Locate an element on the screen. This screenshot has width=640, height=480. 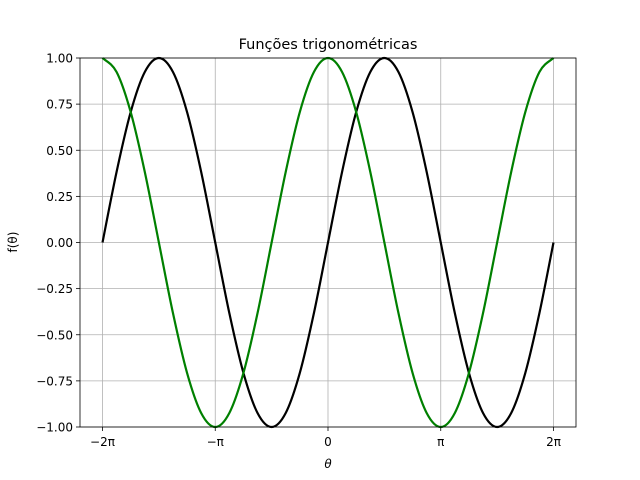
y-tick-label: −0.25 is located at coordinates (54, 289).